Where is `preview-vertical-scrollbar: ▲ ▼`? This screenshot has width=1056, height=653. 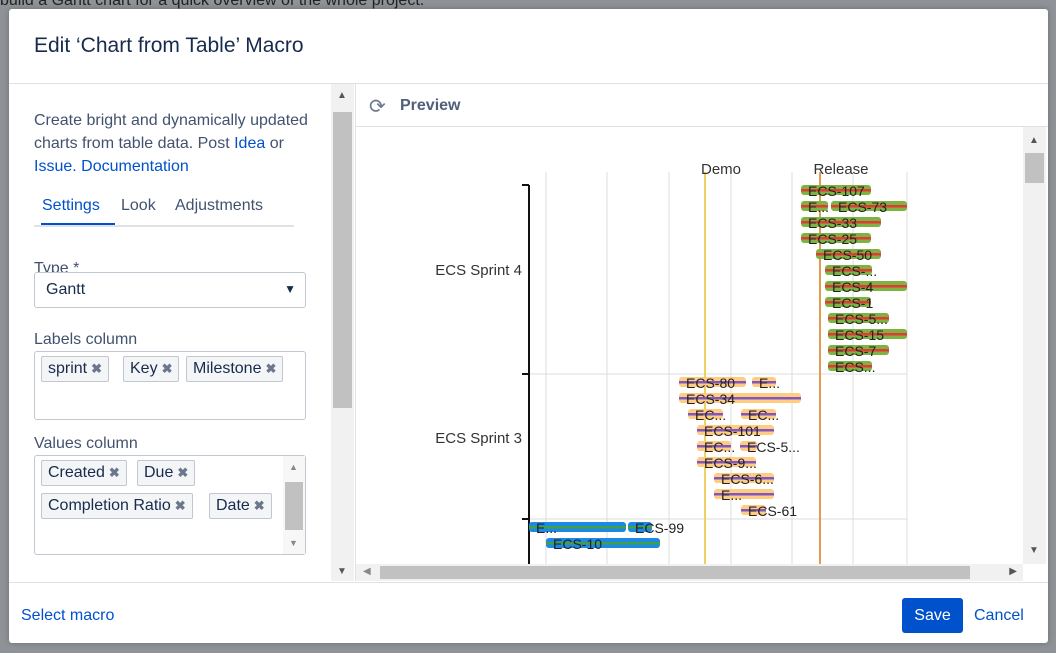 preview-vertical-scrollbar: ▲ ▼ is located at coordinates (1034, 345).